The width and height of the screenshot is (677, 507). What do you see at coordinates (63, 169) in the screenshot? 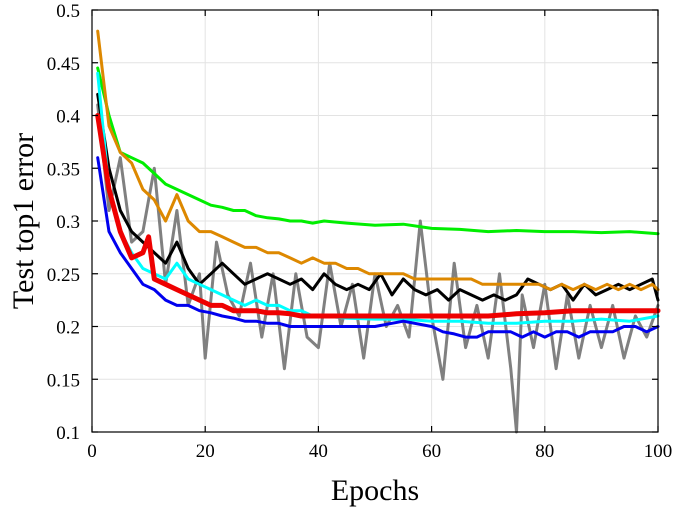
I see `y-tick-label: 0.35` at bounding box center [63, 169].